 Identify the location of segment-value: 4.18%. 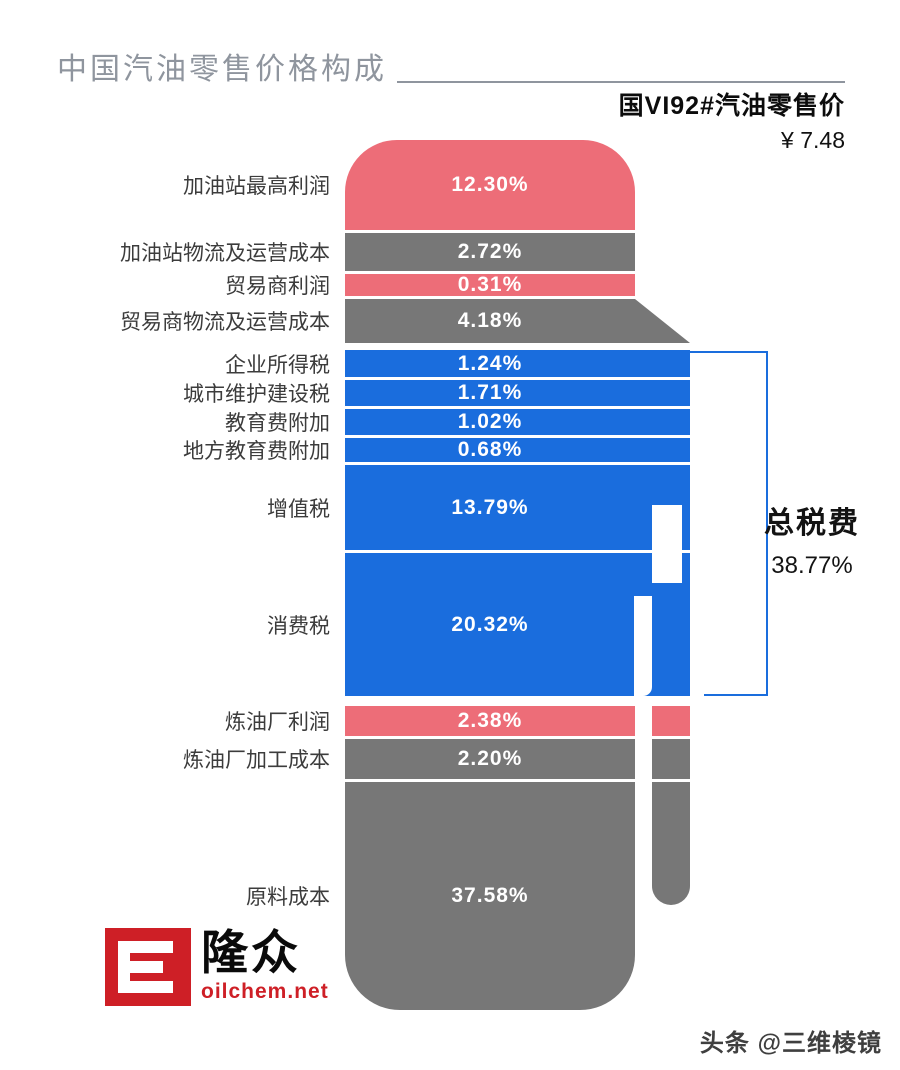
(490, 320).